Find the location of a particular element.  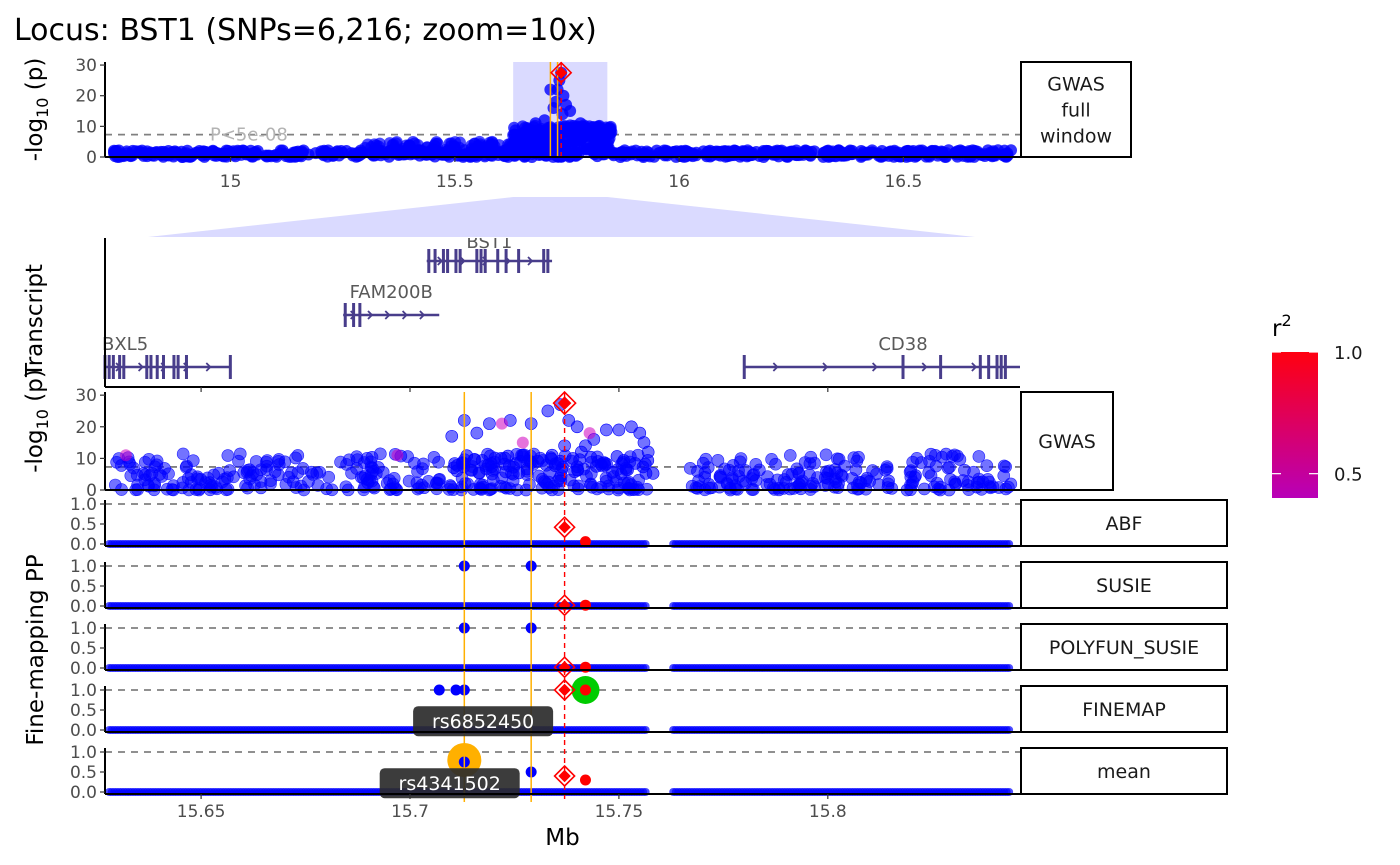

r2-legend: r2 1.0 0.5 is located at coordinates (1317, 404).